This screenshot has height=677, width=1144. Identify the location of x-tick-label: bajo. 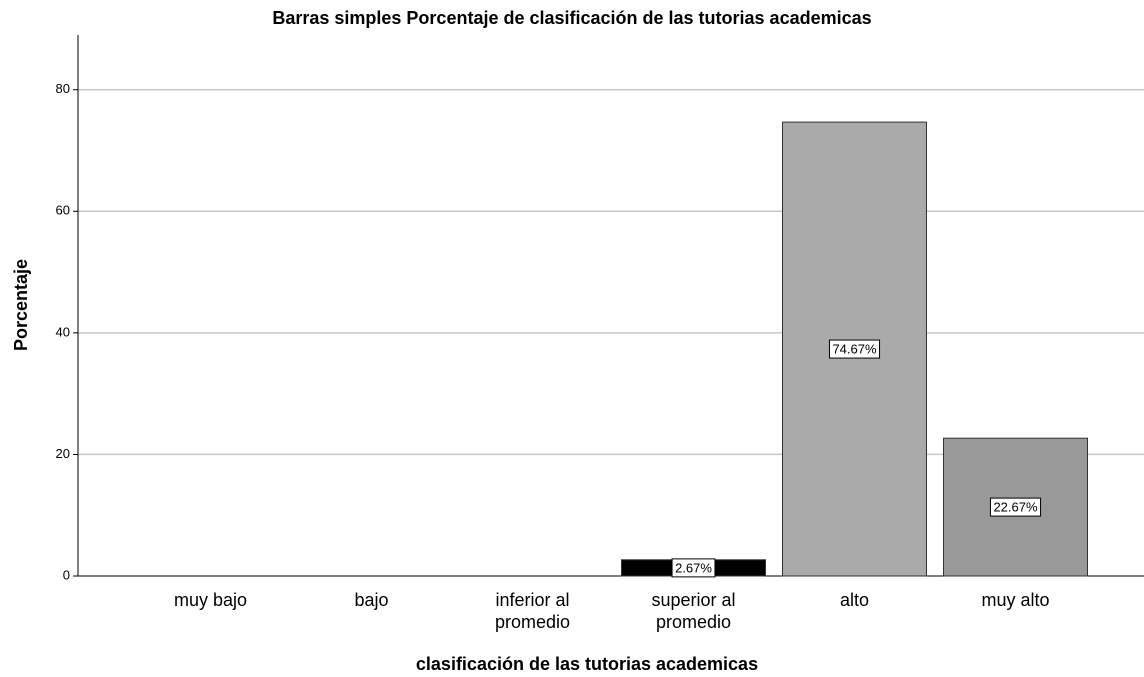
(371, 600).